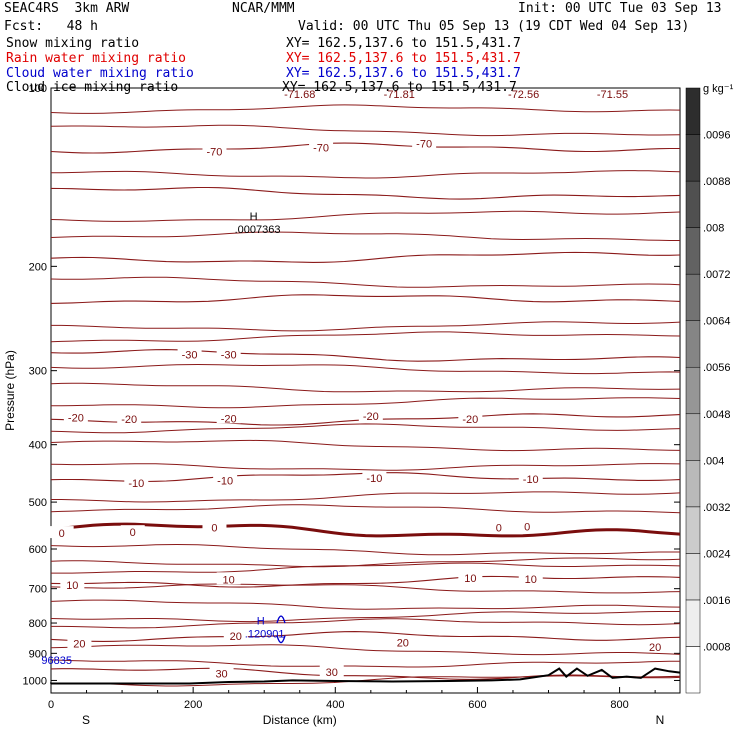 This screenshot has height=740, width=740. Describe the element at coordinates (717, 136) in the screenshot. I see `colorbar-tick-label: .0096` at that location.